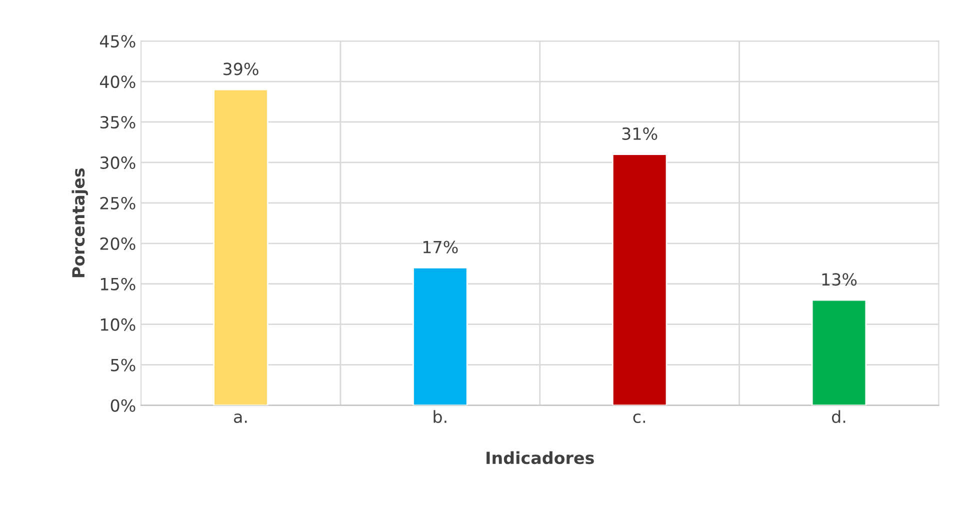 This screenshot has height=513, width=953. I want to click on x-tick-label: d., so click(839, 417).